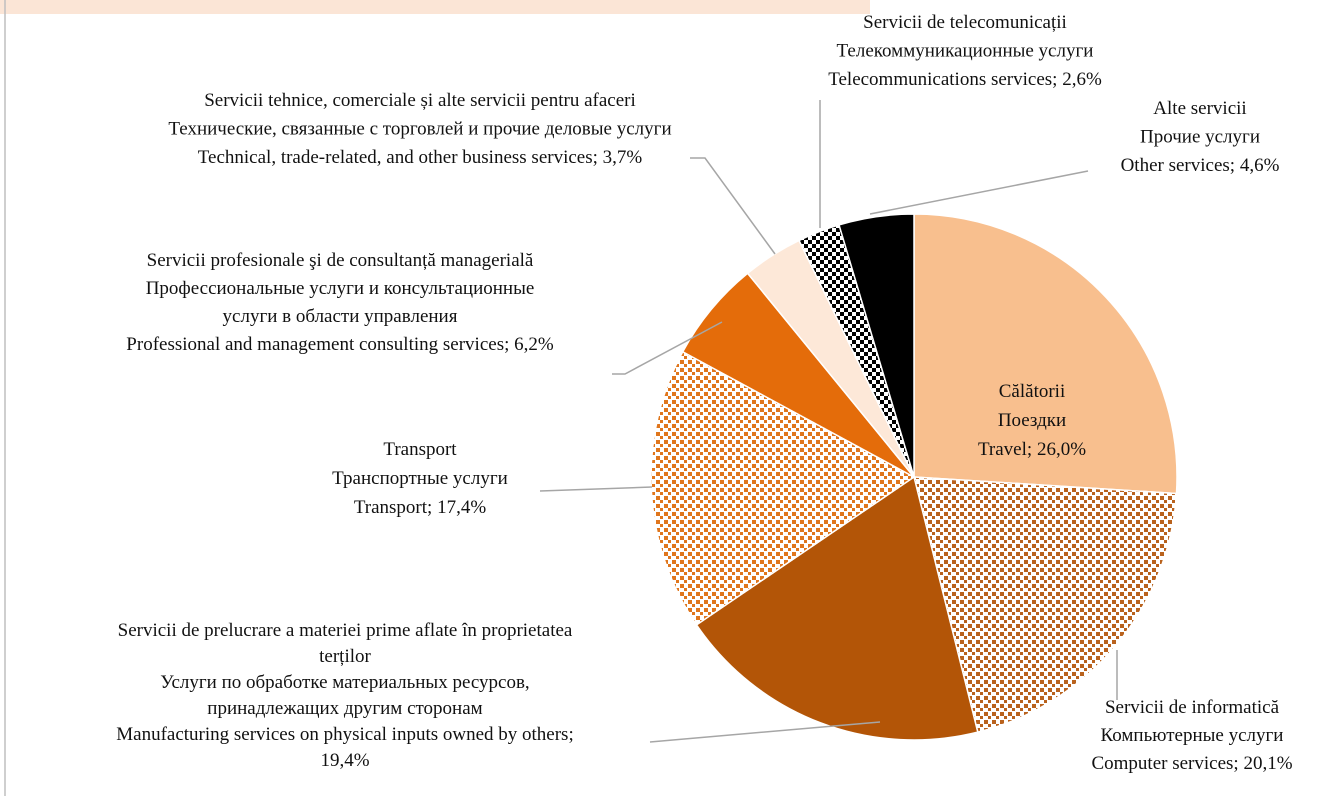 The width and height of the screenshot is (1329, 796). What do you see at coordinates (1061, 449) in the screenshot?
I see `value-label: 26,0%` at bounding box center [1061, 449].